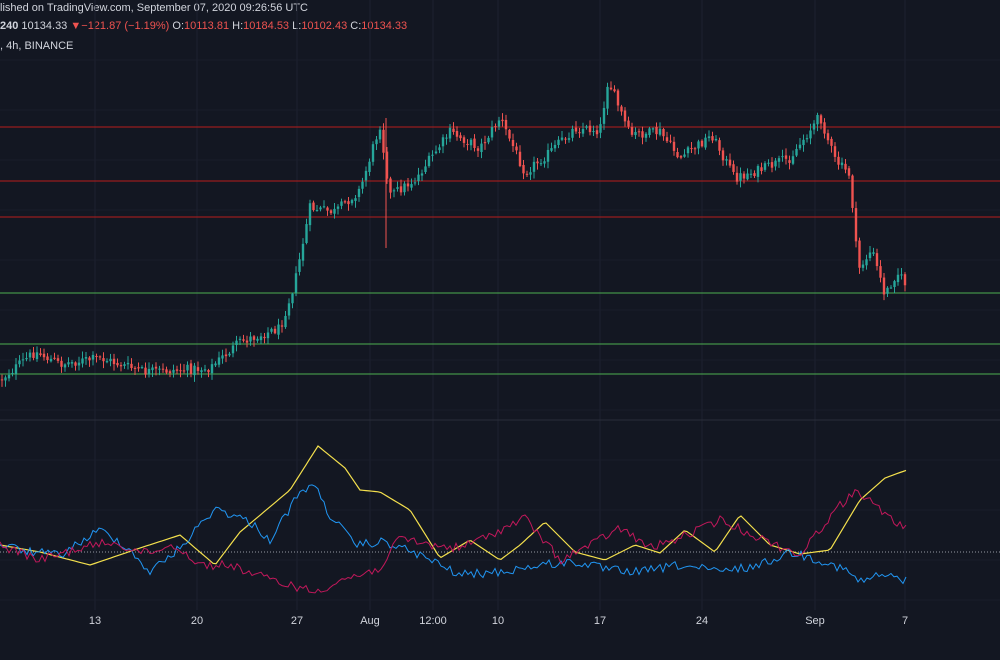 This screenshot has width=1000, height=660. I want to click on blue-oscillator-line, so click(453, 534).